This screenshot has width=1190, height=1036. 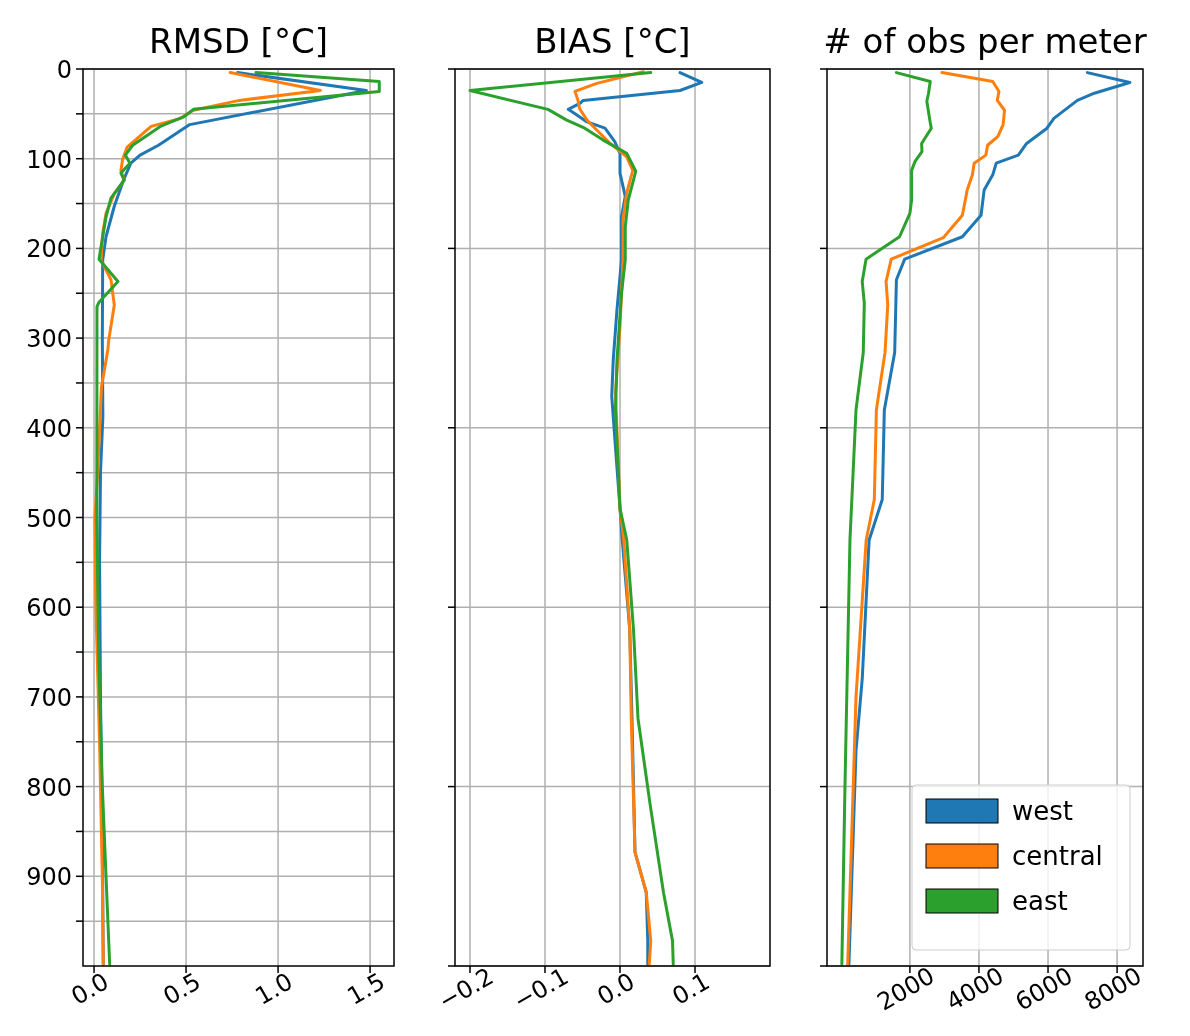 I want to click on y-tick-label: 400, so click(x=49, y=428).